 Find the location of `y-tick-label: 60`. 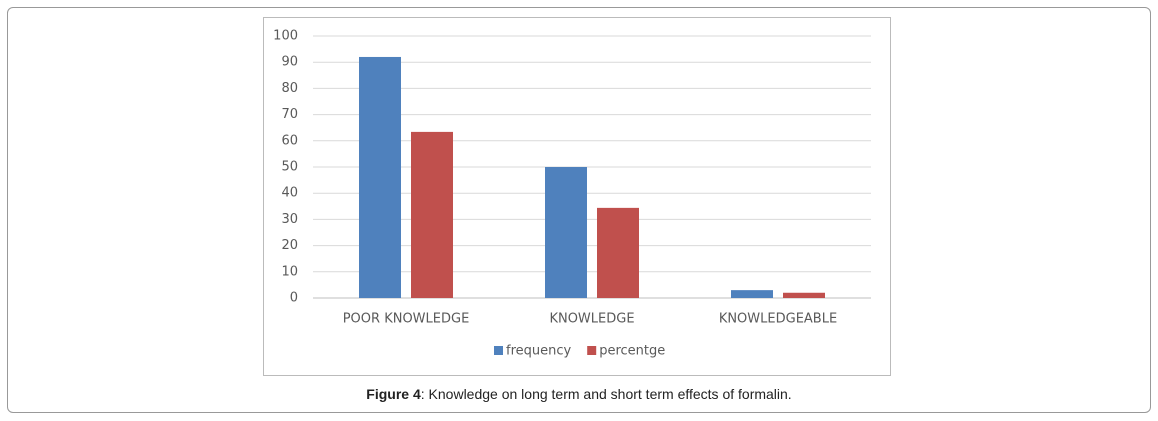

y-tick-label: 60 is located at coordinates (289, 140).